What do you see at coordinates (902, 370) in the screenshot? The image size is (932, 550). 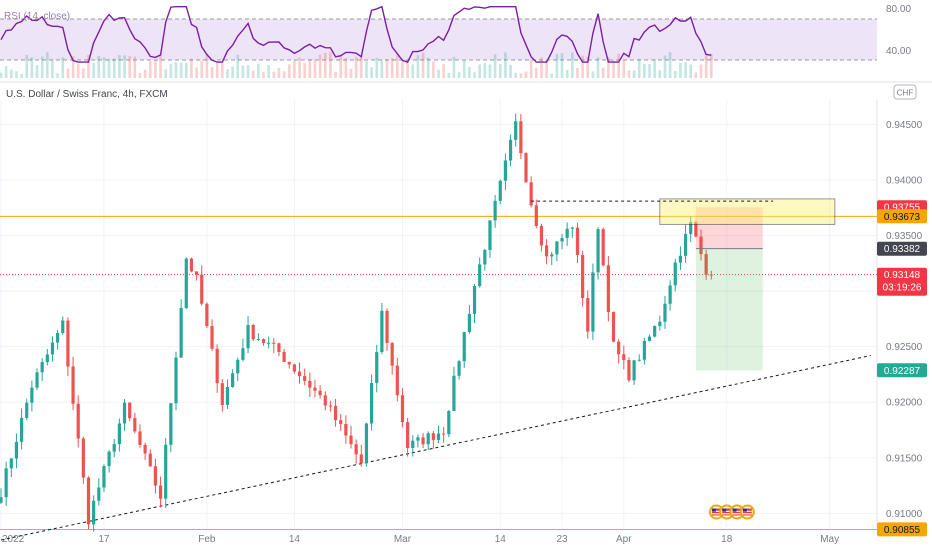 I see `price-label-target: 0.92287` at bounding box center [902, 370].